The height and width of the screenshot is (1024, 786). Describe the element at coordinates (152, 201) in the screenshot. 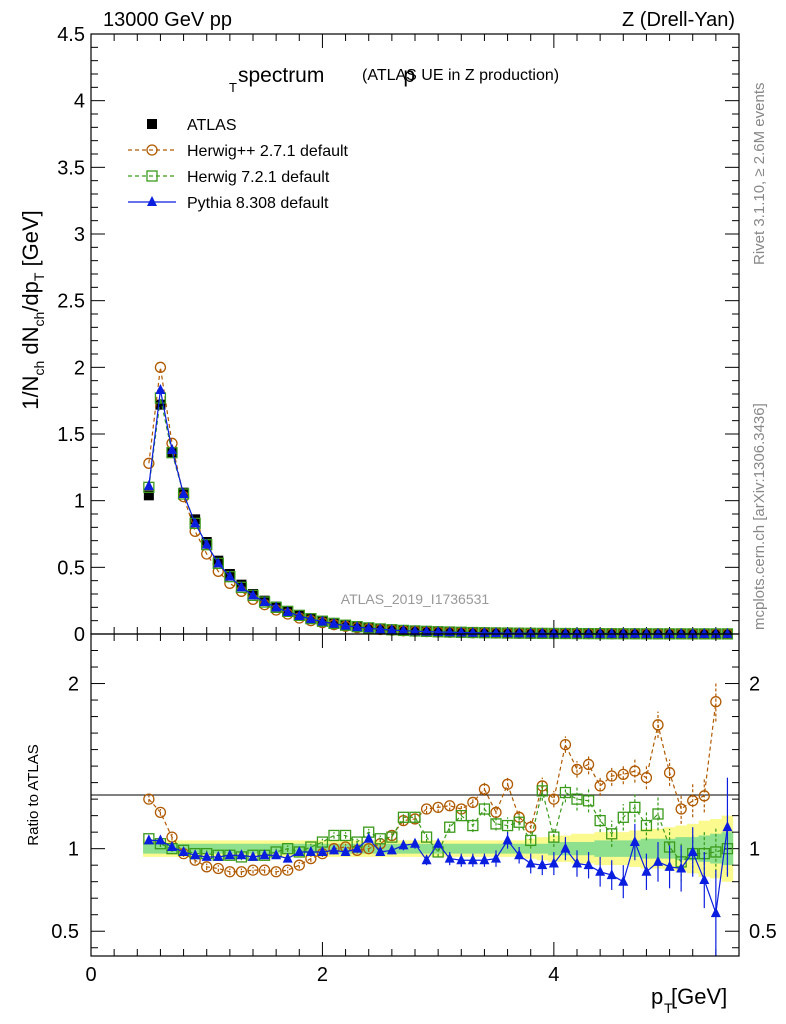

I see `legend-marker` at that location.